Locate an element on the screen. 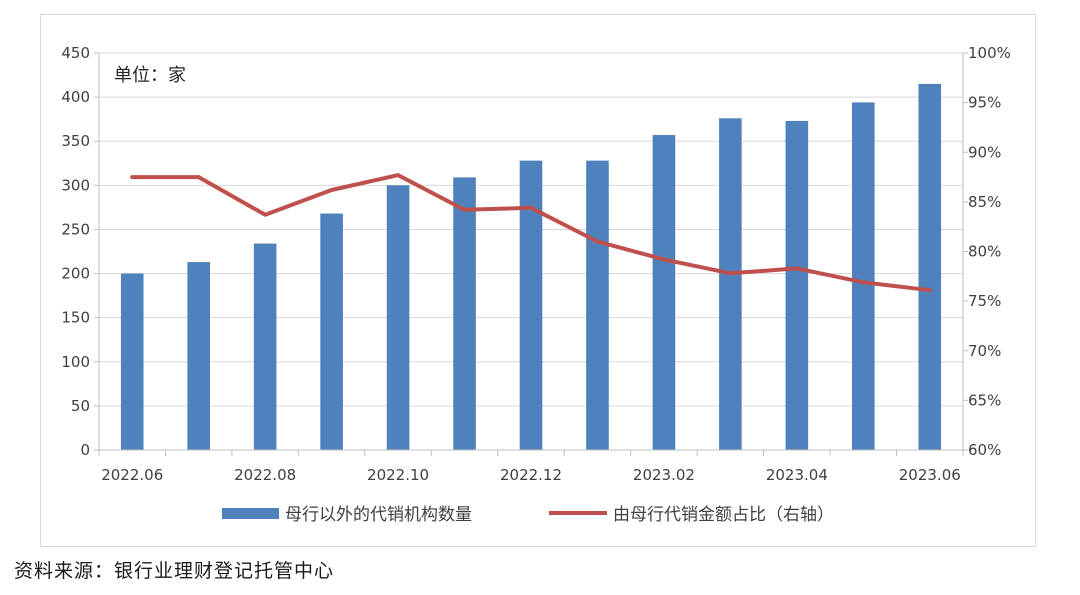  y-right-tick-label: 65% is located at coordinates (984, 400).